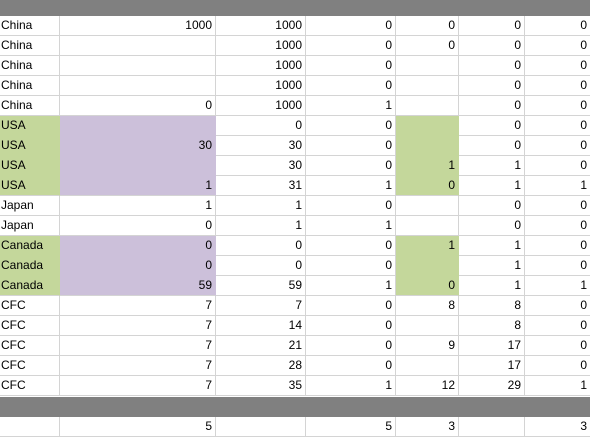  Describe the element at coordinates (427, 386) in the screenshot. I see `value-cell: 12` at that location.